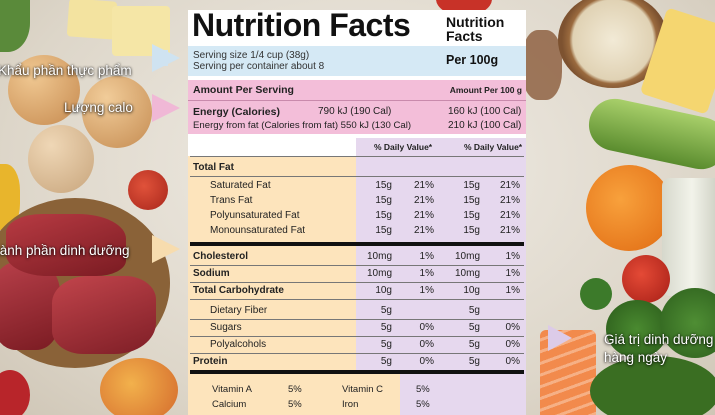  I want to click on peach-image, so click(139, 386).